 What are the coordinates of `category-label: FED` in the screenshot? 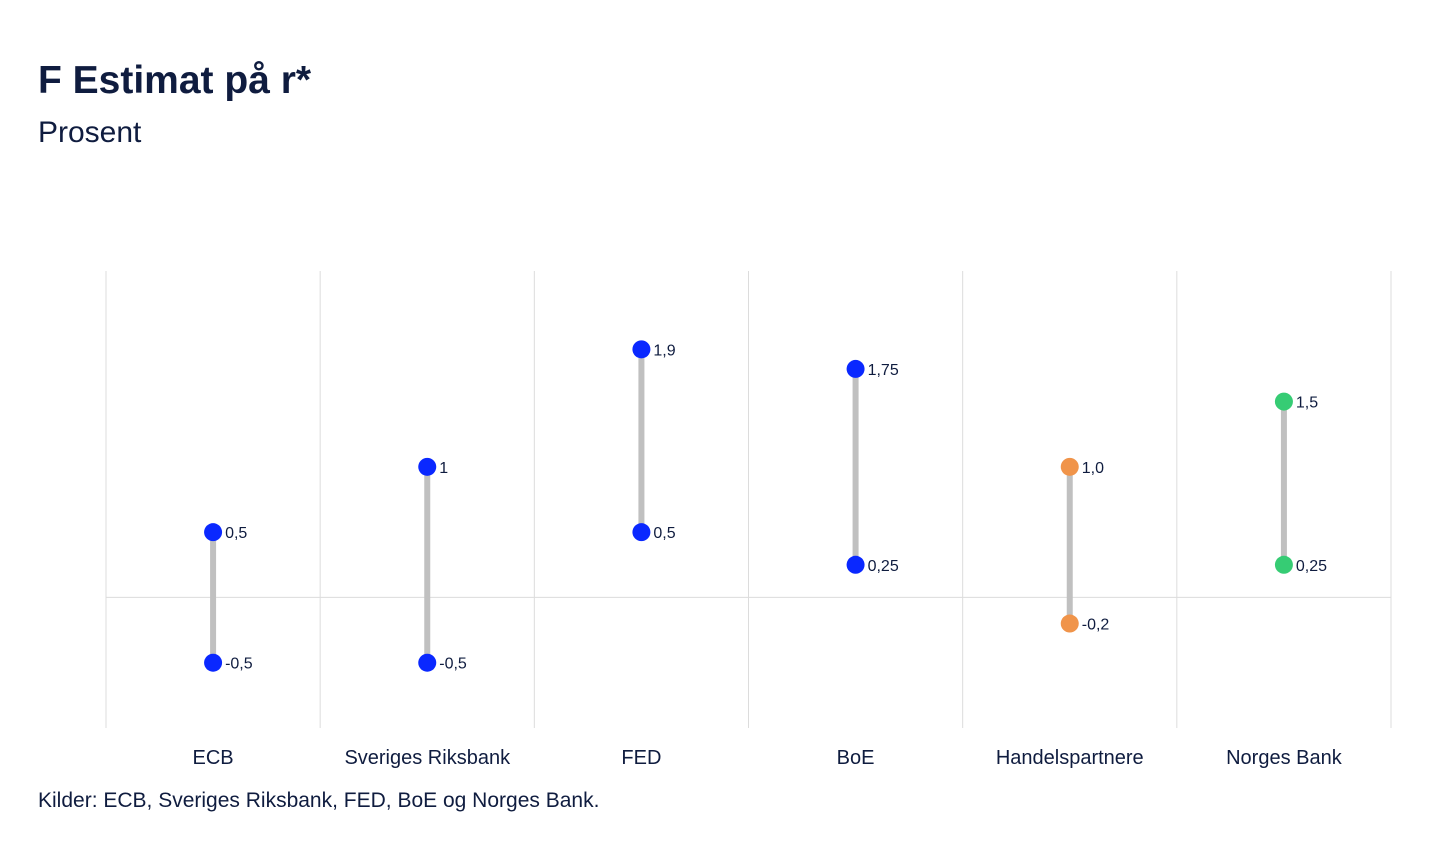 It's located at (641, 758).